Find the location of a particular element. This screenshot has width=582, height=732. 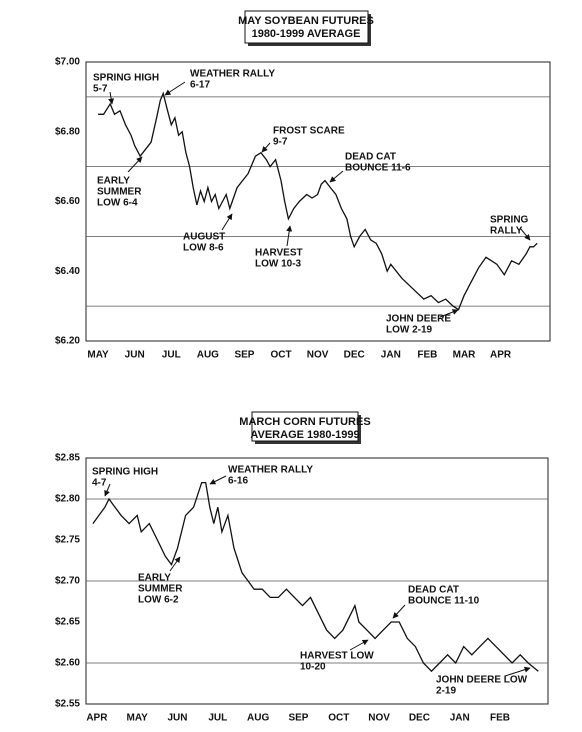

annotation: 9-7 is located at coordinates (280, 142).